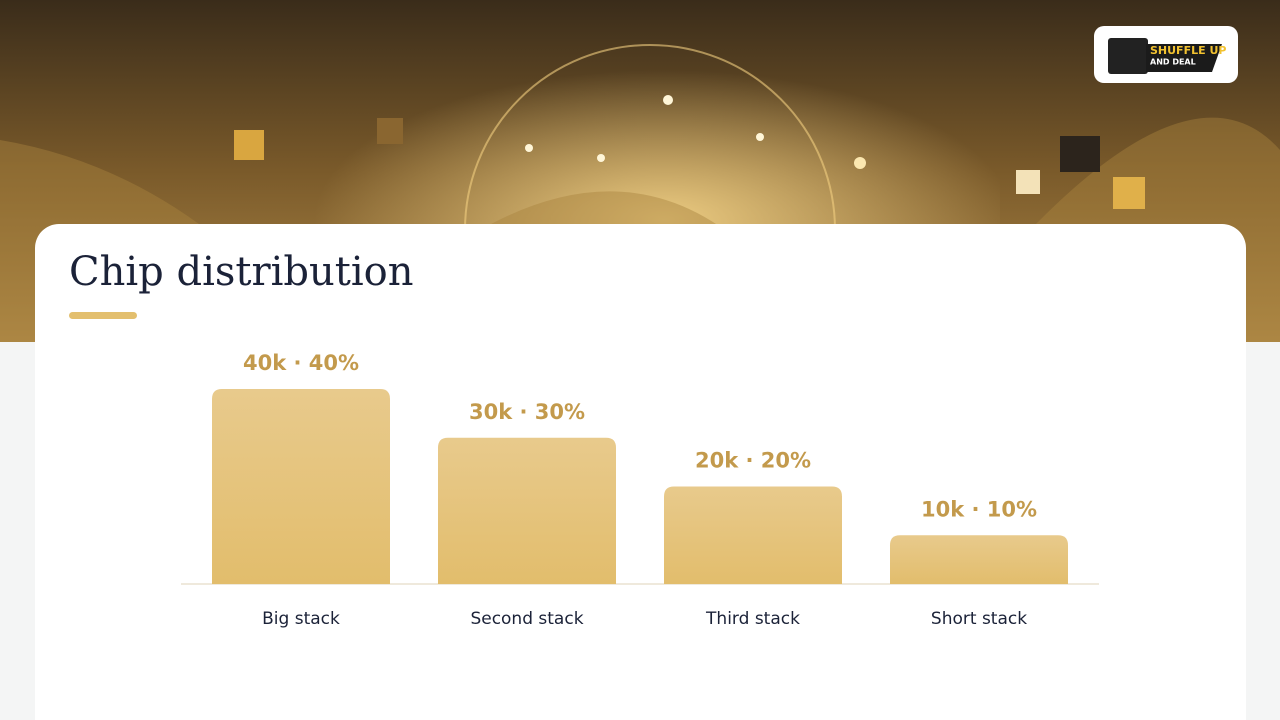  What do you see at coordinates (752, 619) in the screenshot?
I see `x-tick-label: Third stack` at bounding box center [752, 619].